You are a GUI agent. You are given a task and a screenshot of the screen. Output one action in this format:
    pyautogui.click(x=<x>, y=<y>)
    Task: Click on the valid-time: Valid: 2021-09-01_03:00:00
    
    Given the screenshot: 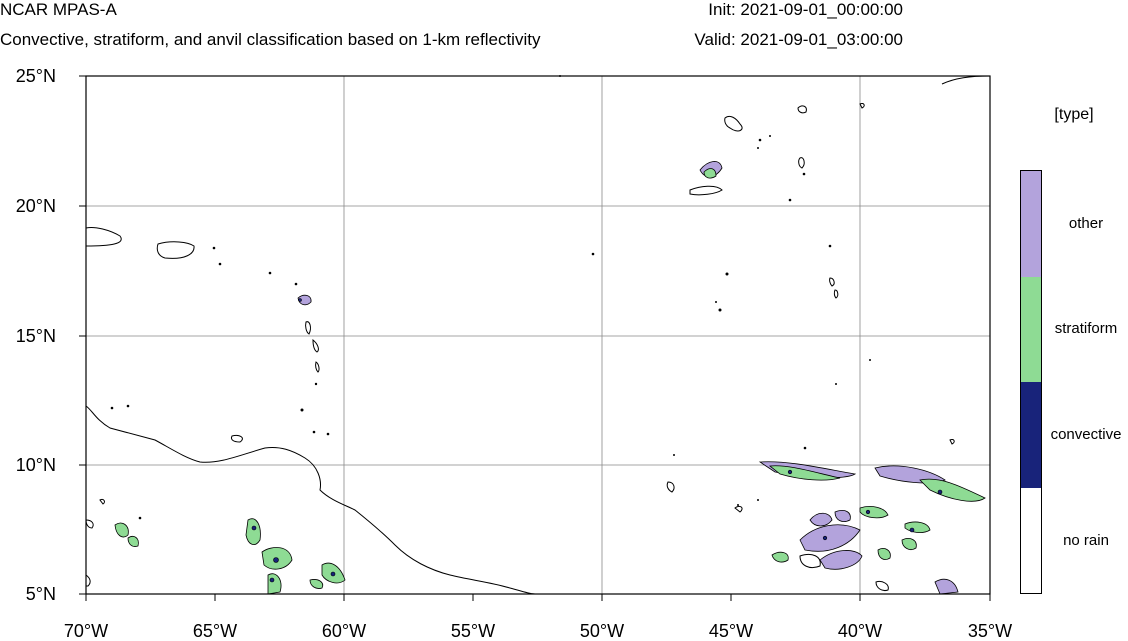 What is the action you would take?
    pyautogui.click(x=798, y=39)
    